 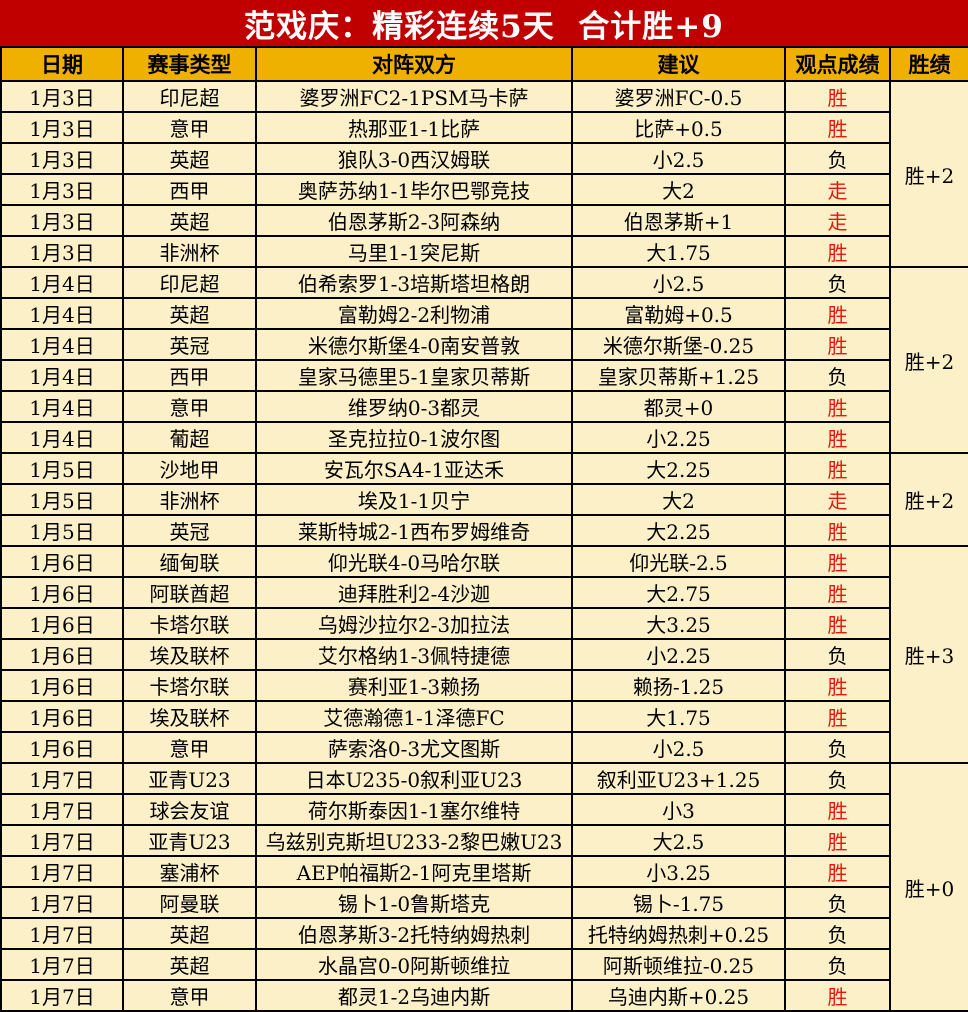 What do you see at coordinates (189, 871) in the screenshot?
I see `league-cell: 塞浦杯` at bounding box center [189, 871].